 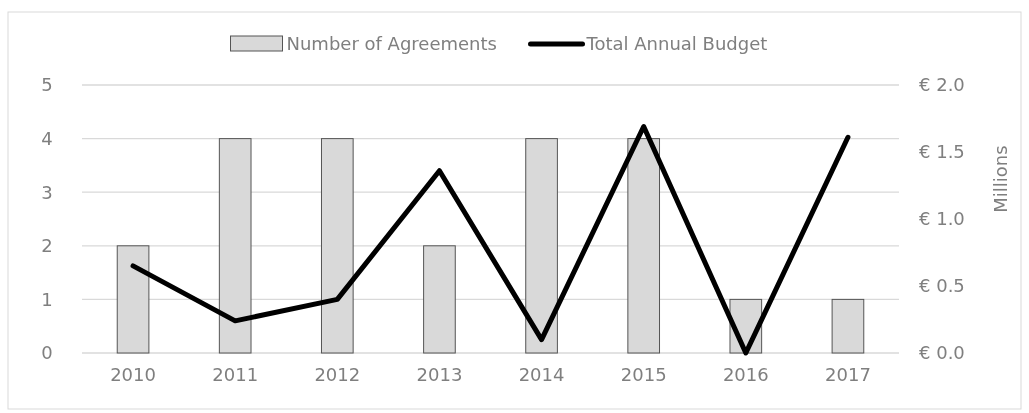 What do you see at coordinates (848, 374) in the screenshot?
I see `x-tick-label: 2017` at bounding box center [848, 374].